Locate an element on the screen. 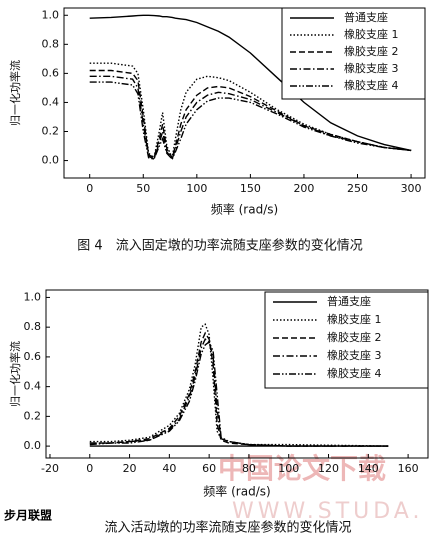  caption: 流入活动墩的功率流随支座参数的变化情况 is located at coordinates (227, 528).